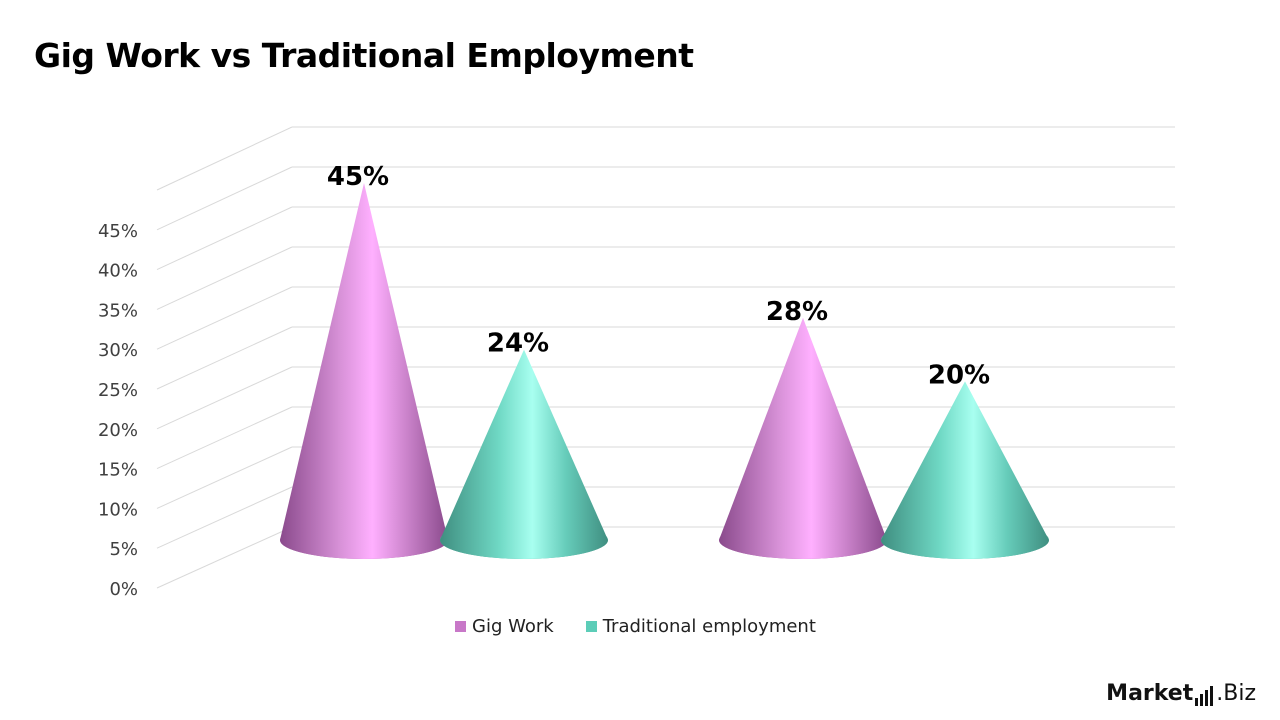 This screenshot has width=1280, height=720. I want to click on chart-title: Gig Work vs Traditional Employment, so click(364, 55).